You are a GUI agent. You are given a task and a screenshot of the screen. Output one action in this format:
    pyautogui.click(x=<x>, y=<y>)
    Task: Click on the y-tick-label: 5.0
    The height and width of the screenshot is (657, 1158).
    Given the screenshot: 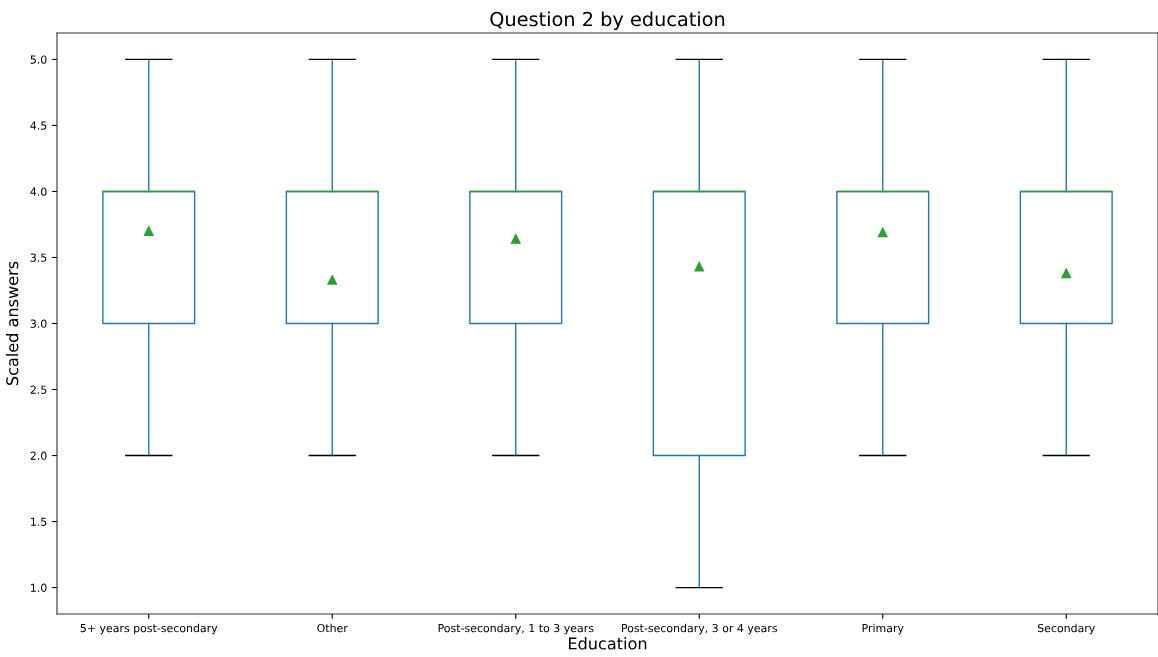 What is the action you would take?
    pyautogui.click(x=38, y=59)
    